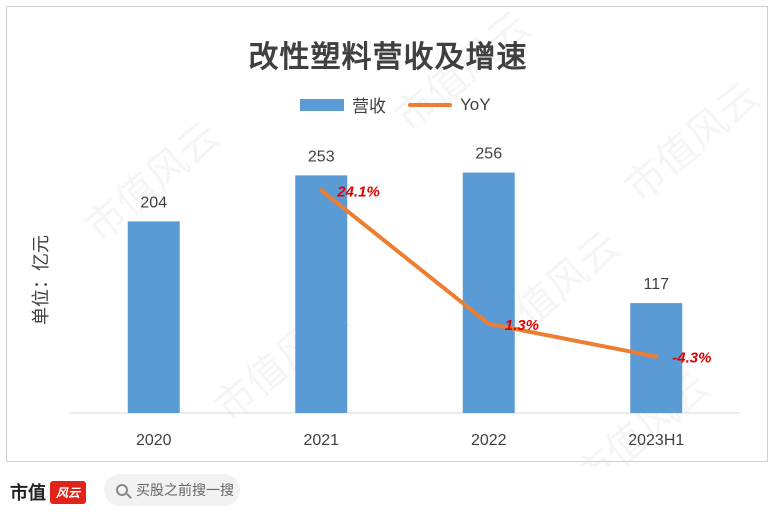  Describe the element at coordinates (395, 104) in the screenshot. I see `chart-legend: 营收 YoY` at that location.